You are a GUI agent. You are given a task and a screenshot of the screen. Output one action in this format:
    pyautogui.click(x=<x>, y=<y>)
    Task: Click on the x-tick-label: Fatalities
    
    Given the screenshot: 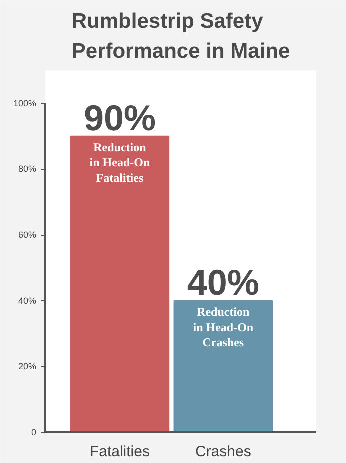 What is the action you would take?
    pyautogui.click(x=120, y=452)
    